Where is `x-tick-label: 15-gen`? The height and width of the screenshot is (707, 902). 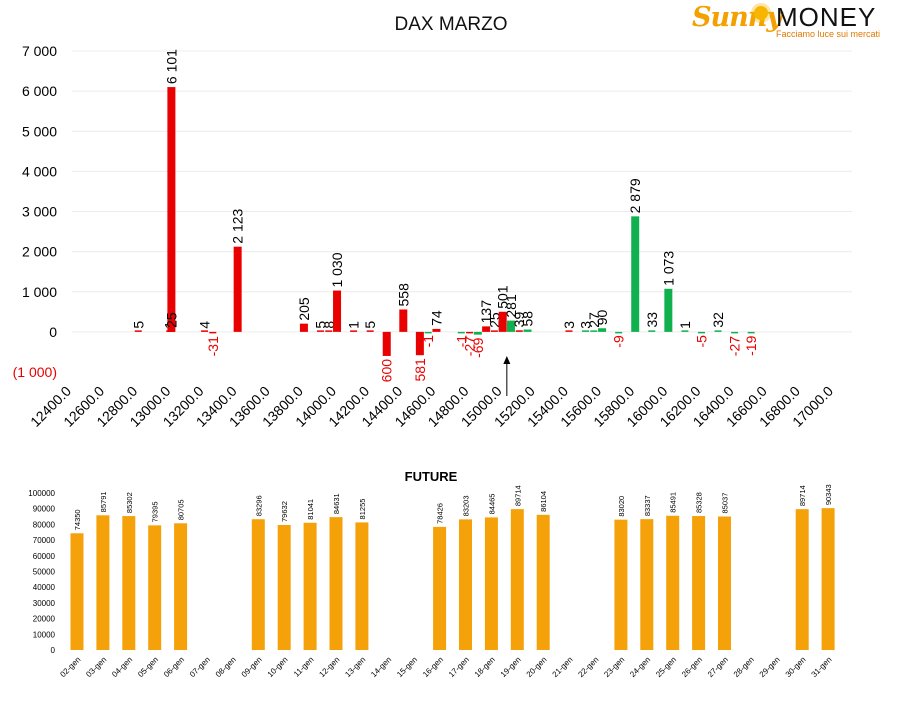 x-tick-label: 15-gen is located at coordinates (407, 667).